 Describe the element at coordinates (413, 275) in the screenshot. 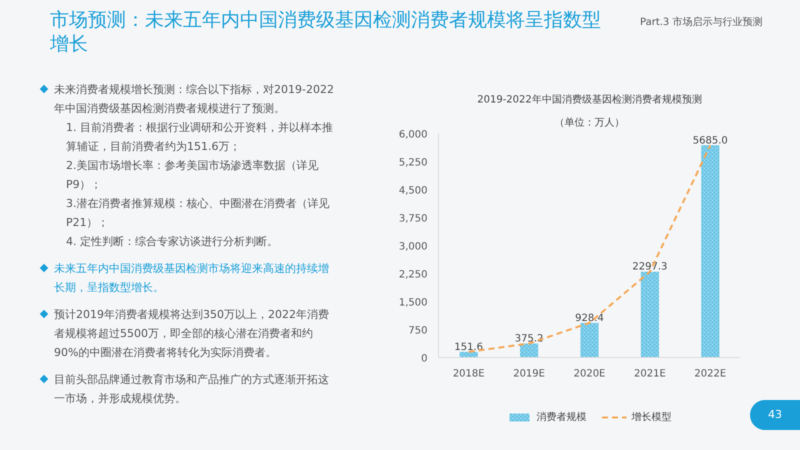

I see `y-tick-label: 2,250` at that location.